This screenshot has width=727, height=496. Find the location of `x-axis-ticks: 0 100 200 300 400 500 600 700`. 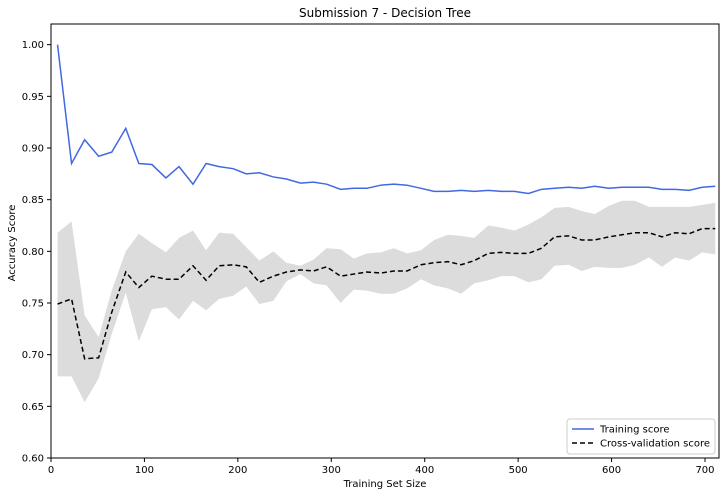

x-axis-ticks: 0 100 200 300 400 500 600 700 is located at coordinates (381, 467).